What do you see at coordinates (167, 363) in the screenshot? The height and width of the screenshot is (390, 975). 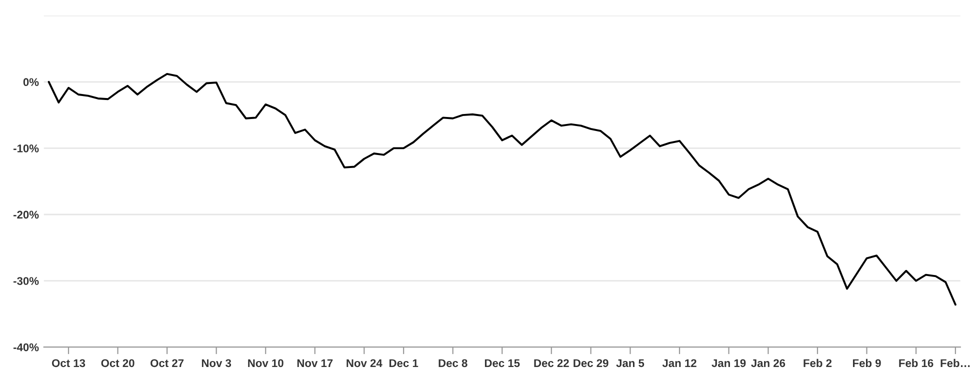 I see `x-tick-label: Oct 27` at bounding box center [167, 363].